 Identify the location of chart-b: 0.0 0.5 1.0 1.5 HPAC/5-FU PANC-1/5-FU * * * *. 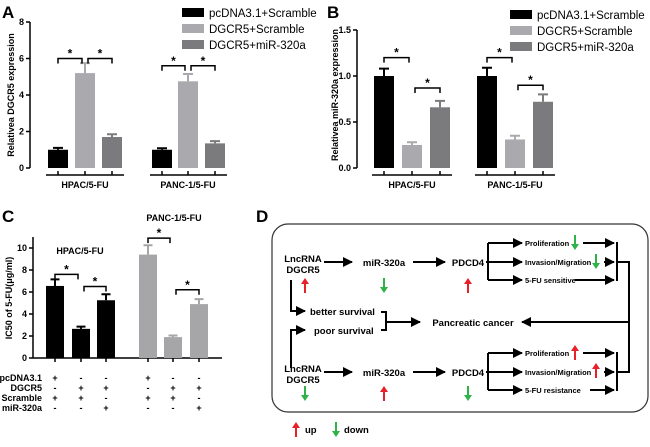
(446, 107).